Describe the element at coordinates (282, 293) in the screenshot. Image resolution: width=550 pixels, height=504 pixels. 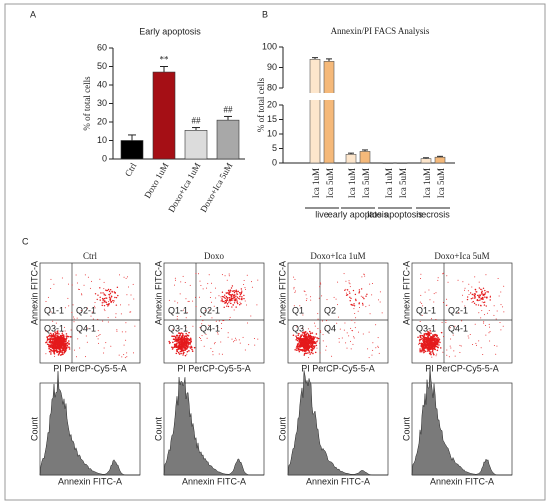
I see `y-axis-label: Annexin FITC-A` at that location.